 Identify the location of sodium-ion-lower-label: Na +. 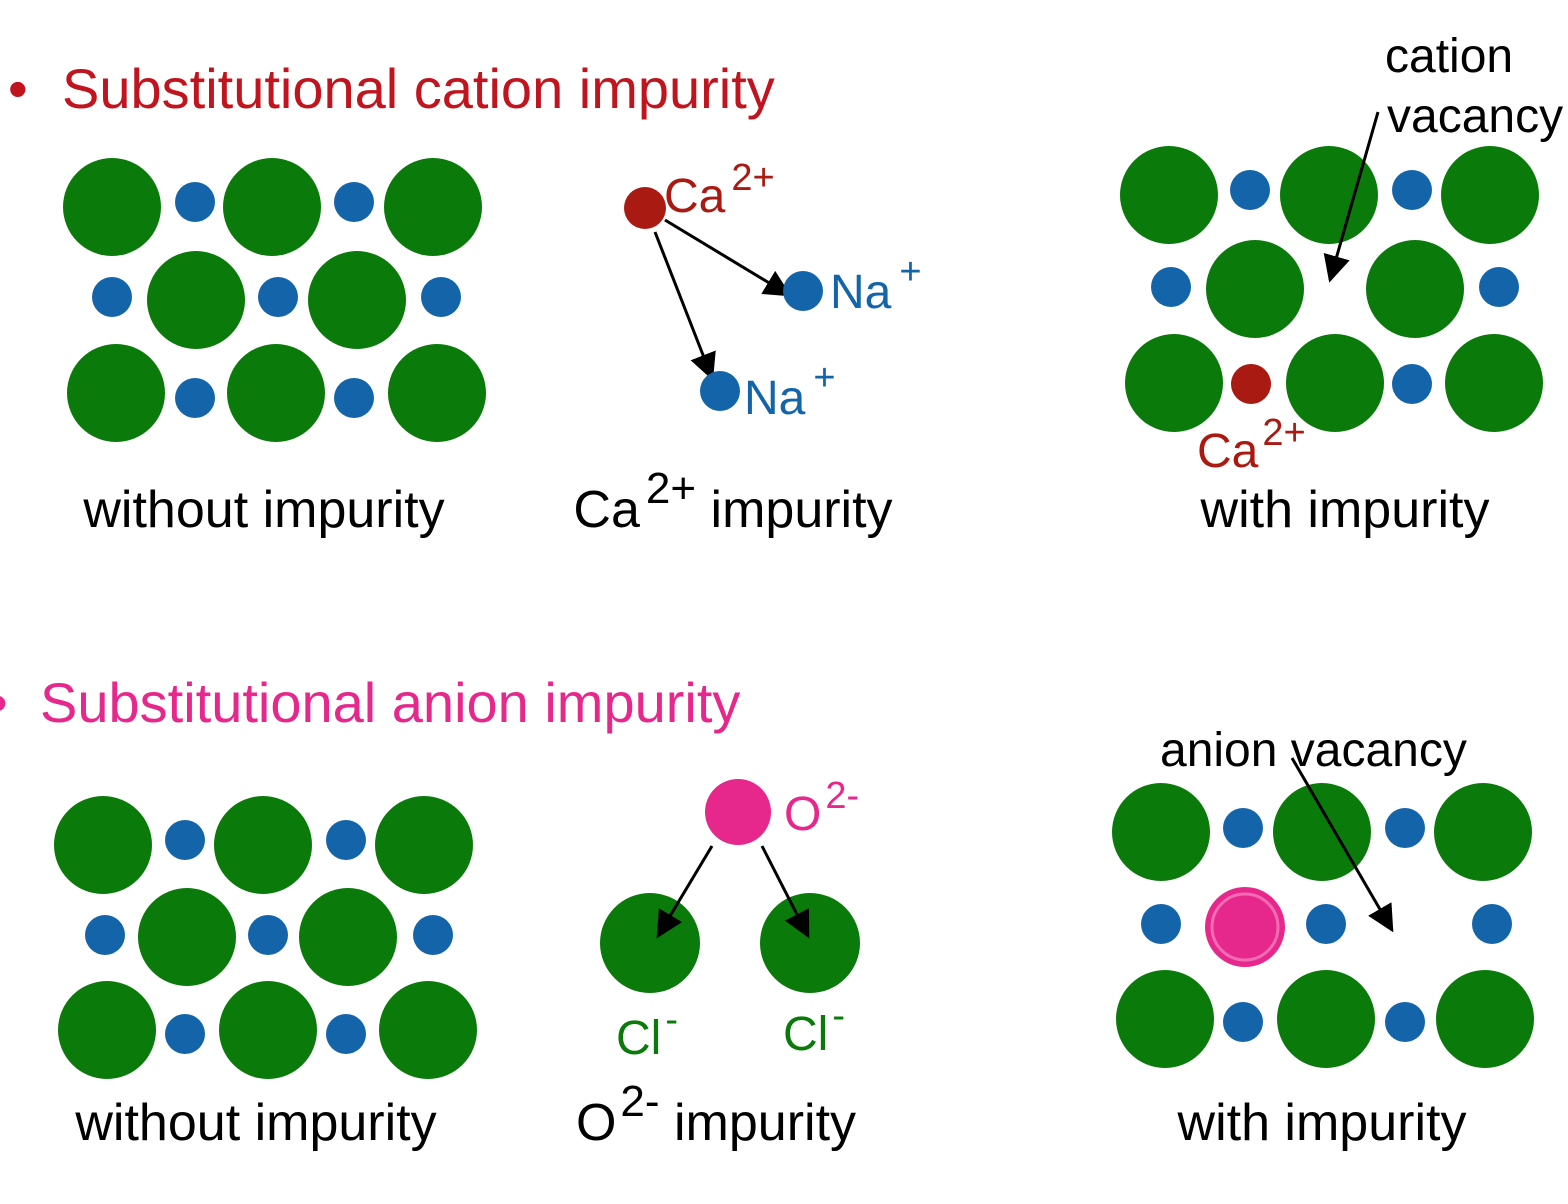
(790, 391).